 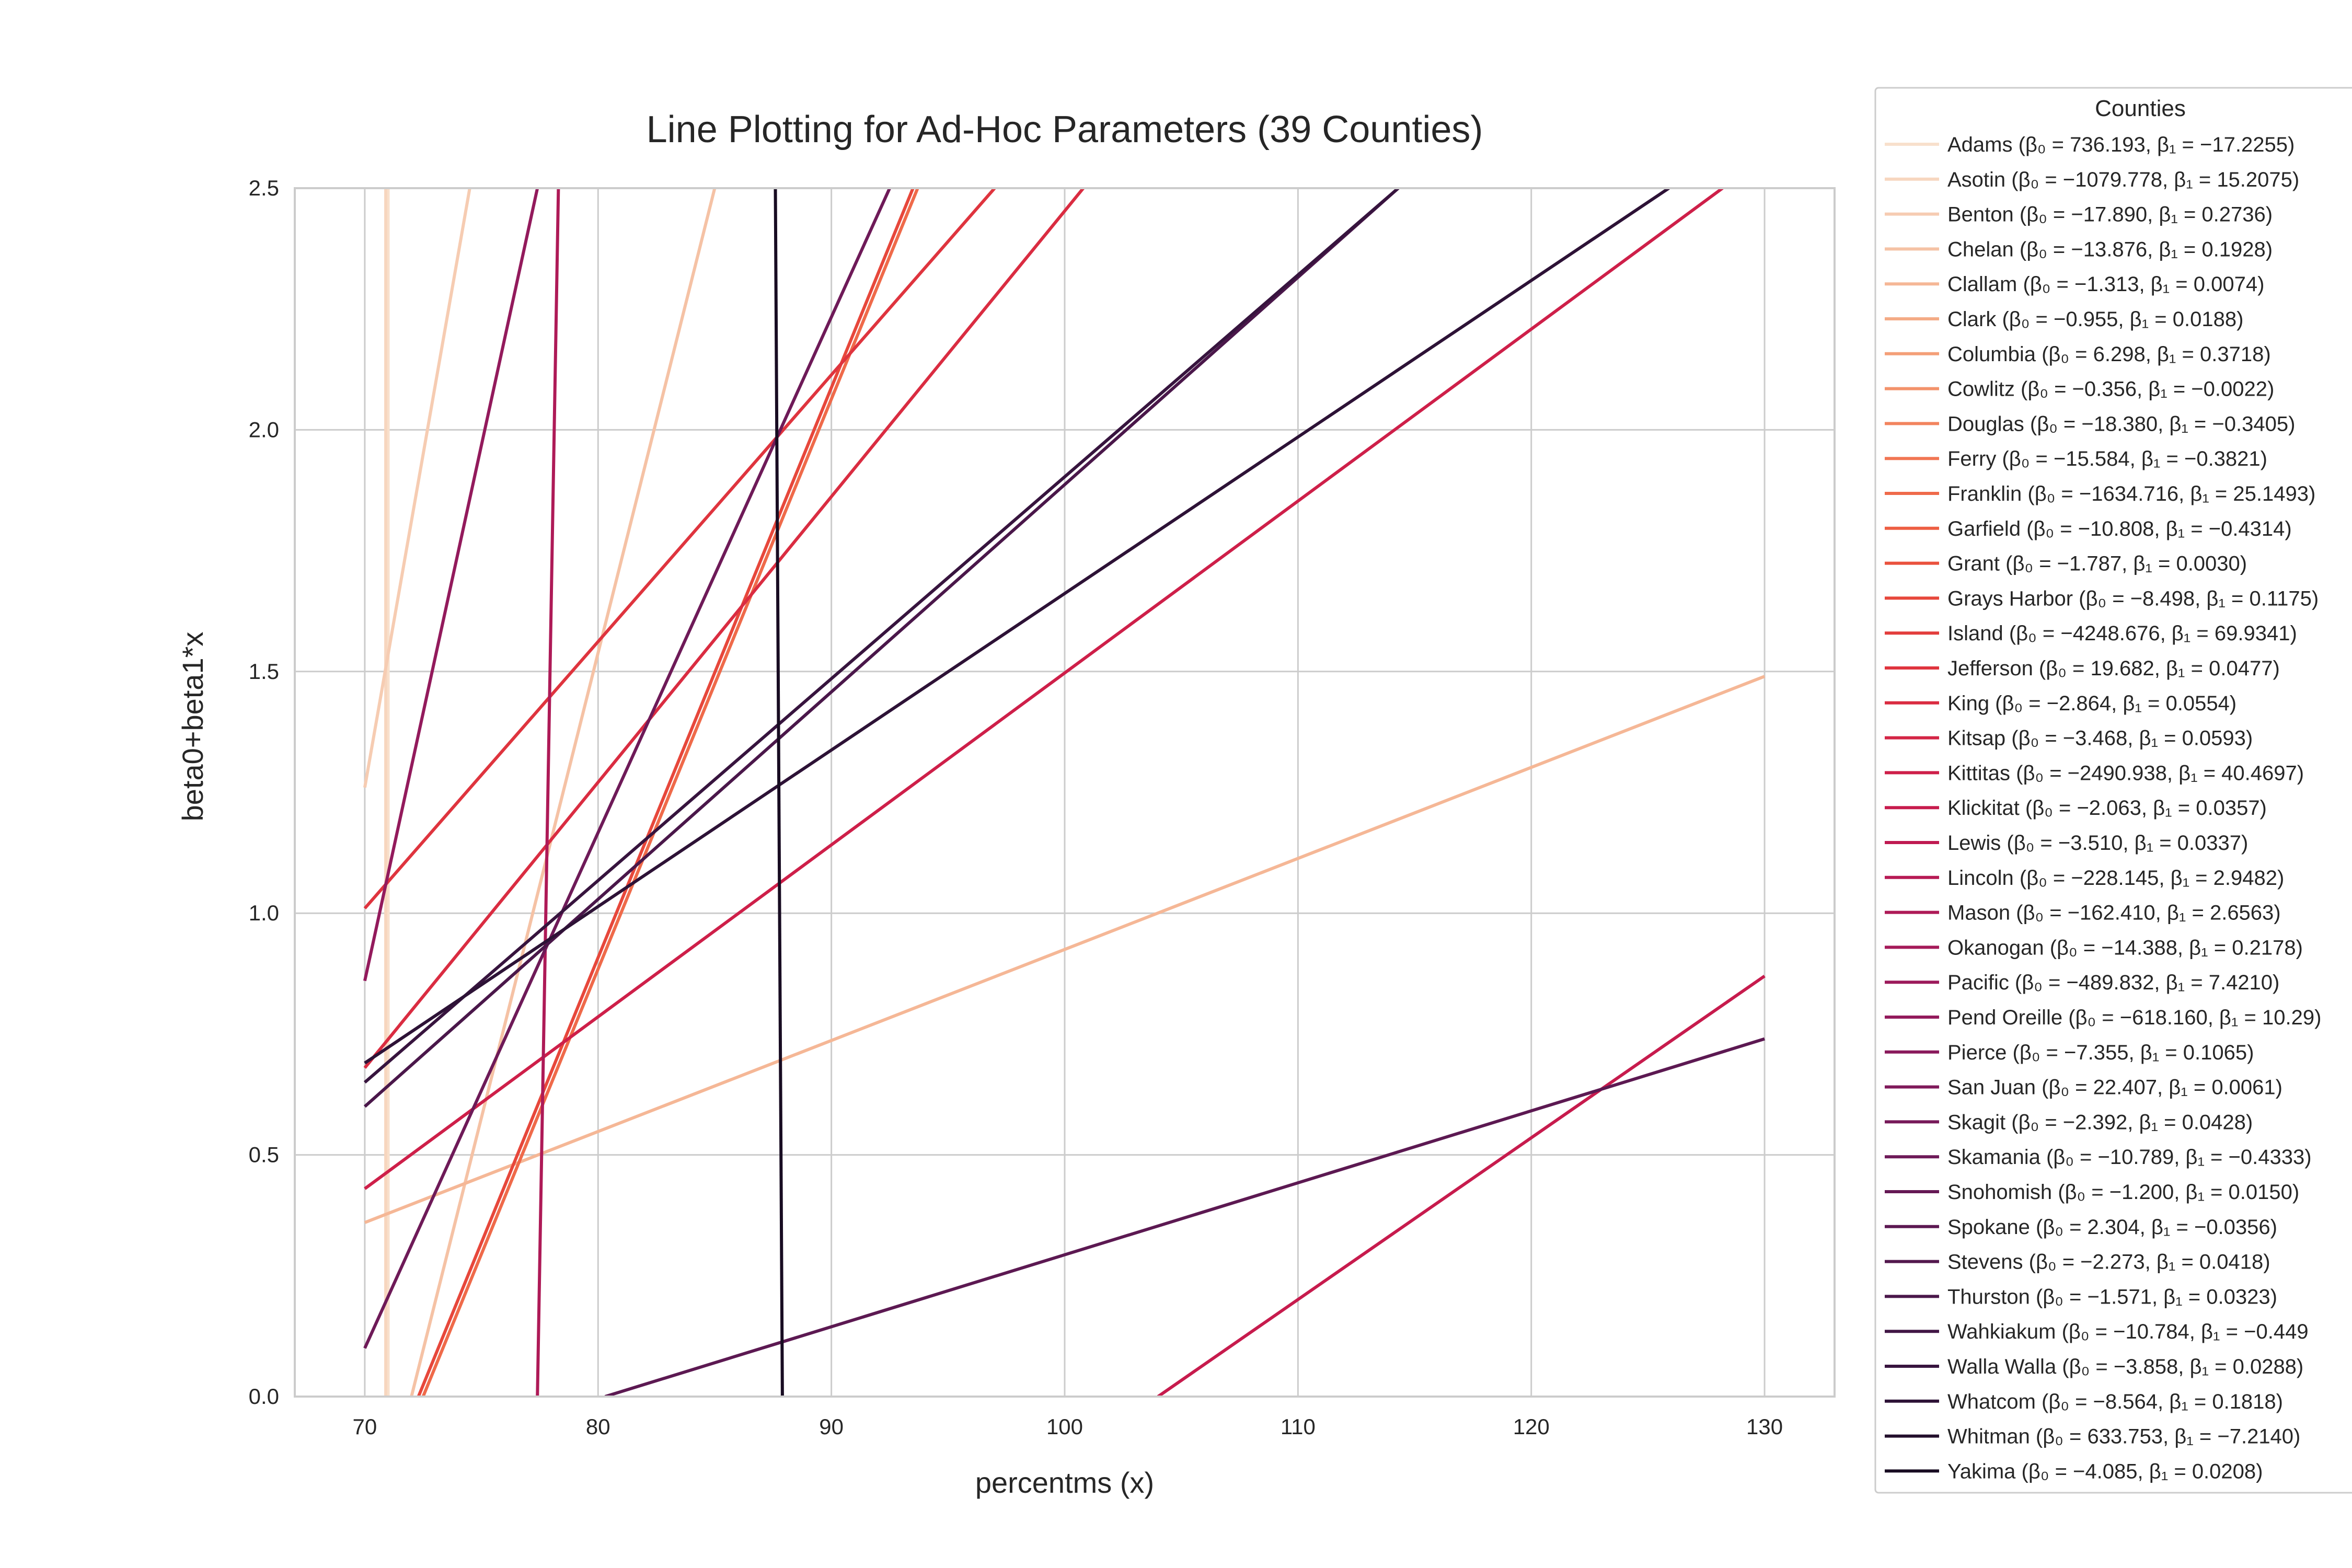 What do you see at coordinates (2121, 423) in the screenshot?
I see `legend-label: Douglas (β₀ = −18.380, β₁ = −0.3405)` at bounding box center [2121, 423].